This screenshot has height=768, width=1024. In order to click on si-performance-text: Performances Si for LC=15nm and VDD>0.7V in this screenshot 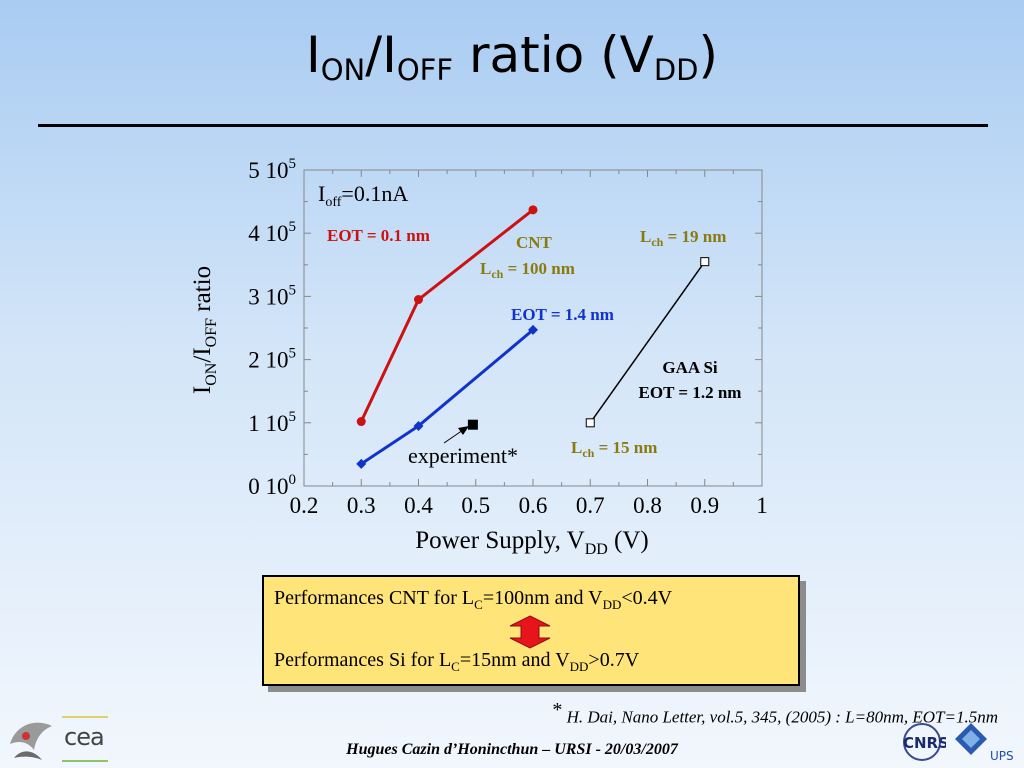, I will do `click(456, 662)`.